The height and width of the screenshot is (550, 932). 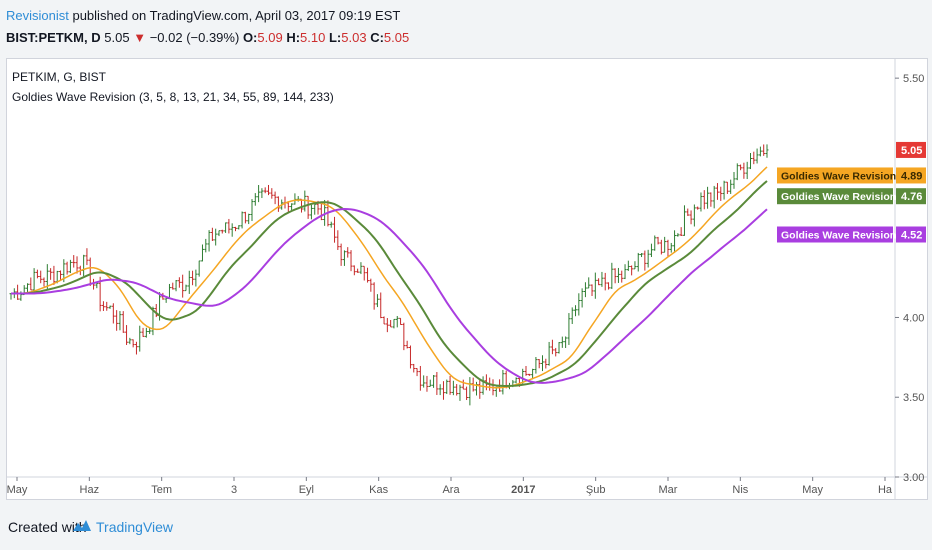 I want to click on low-value: 5.03, so click(x=354, y=37).